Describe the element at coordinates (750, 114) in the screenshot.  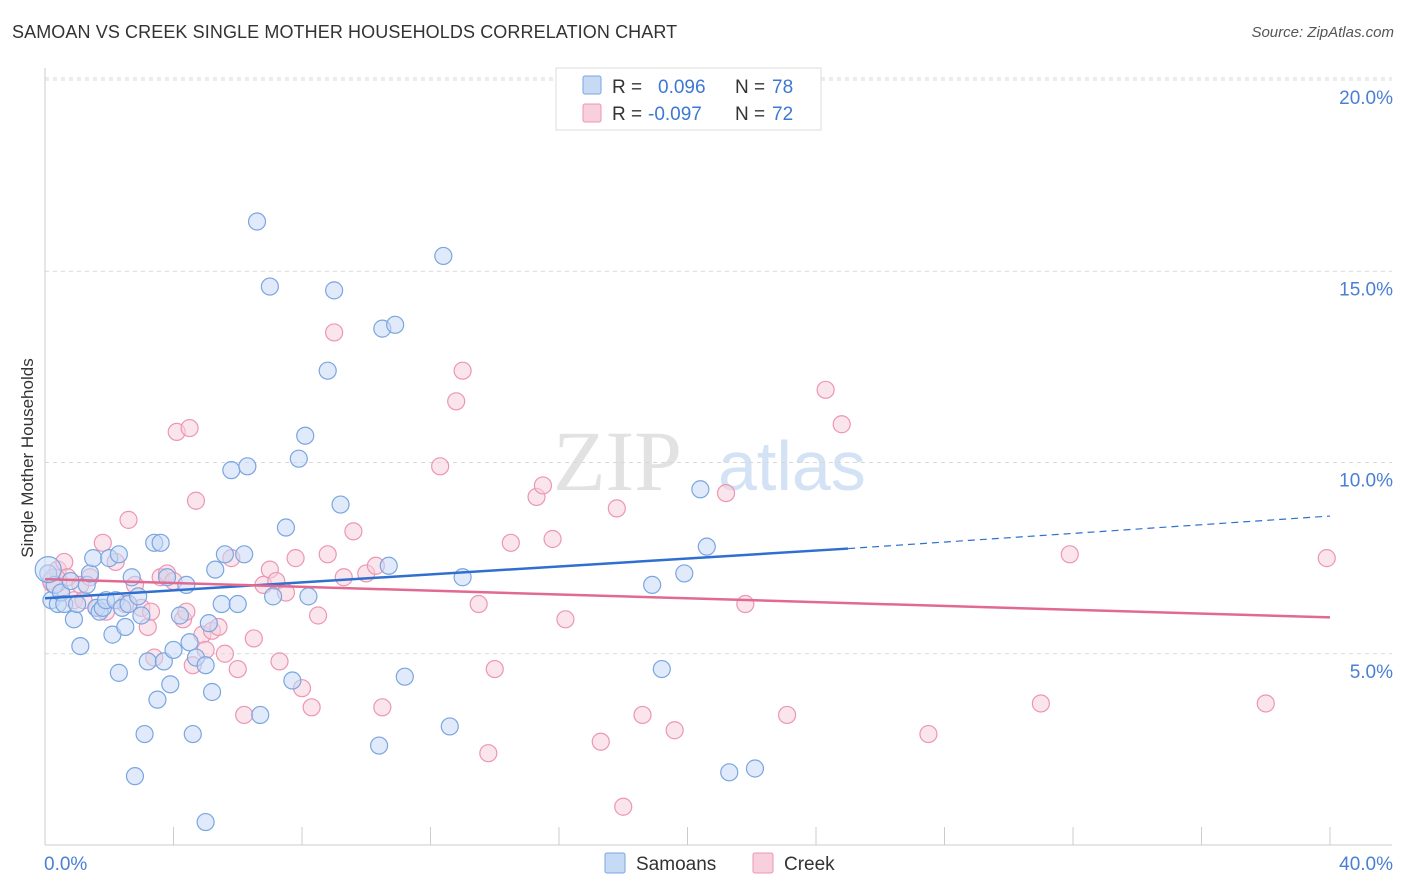
I see `legend-n-label-creek: N =` at that location.